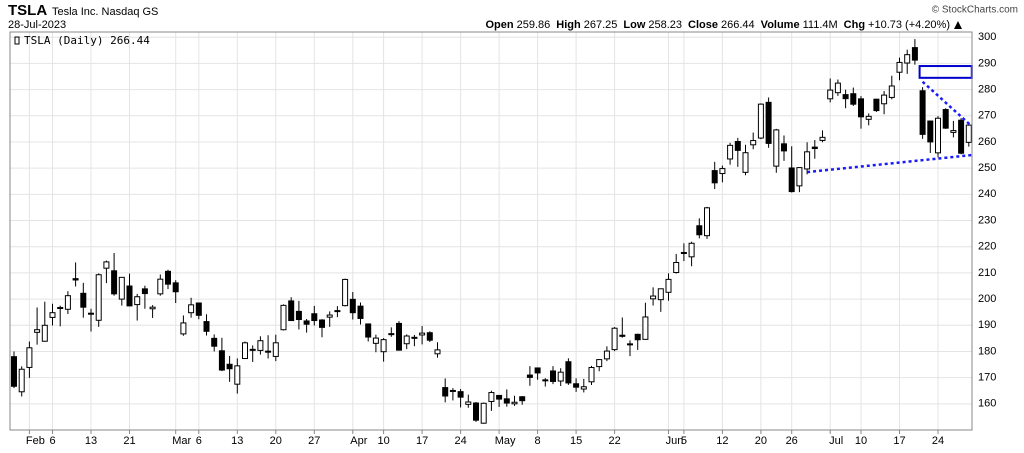 The image size is (1024, 453). What do you see at coordinates (987, 273) in the screenshot?
I see `y-tick-label: 210` at bounding box center [987, 273].